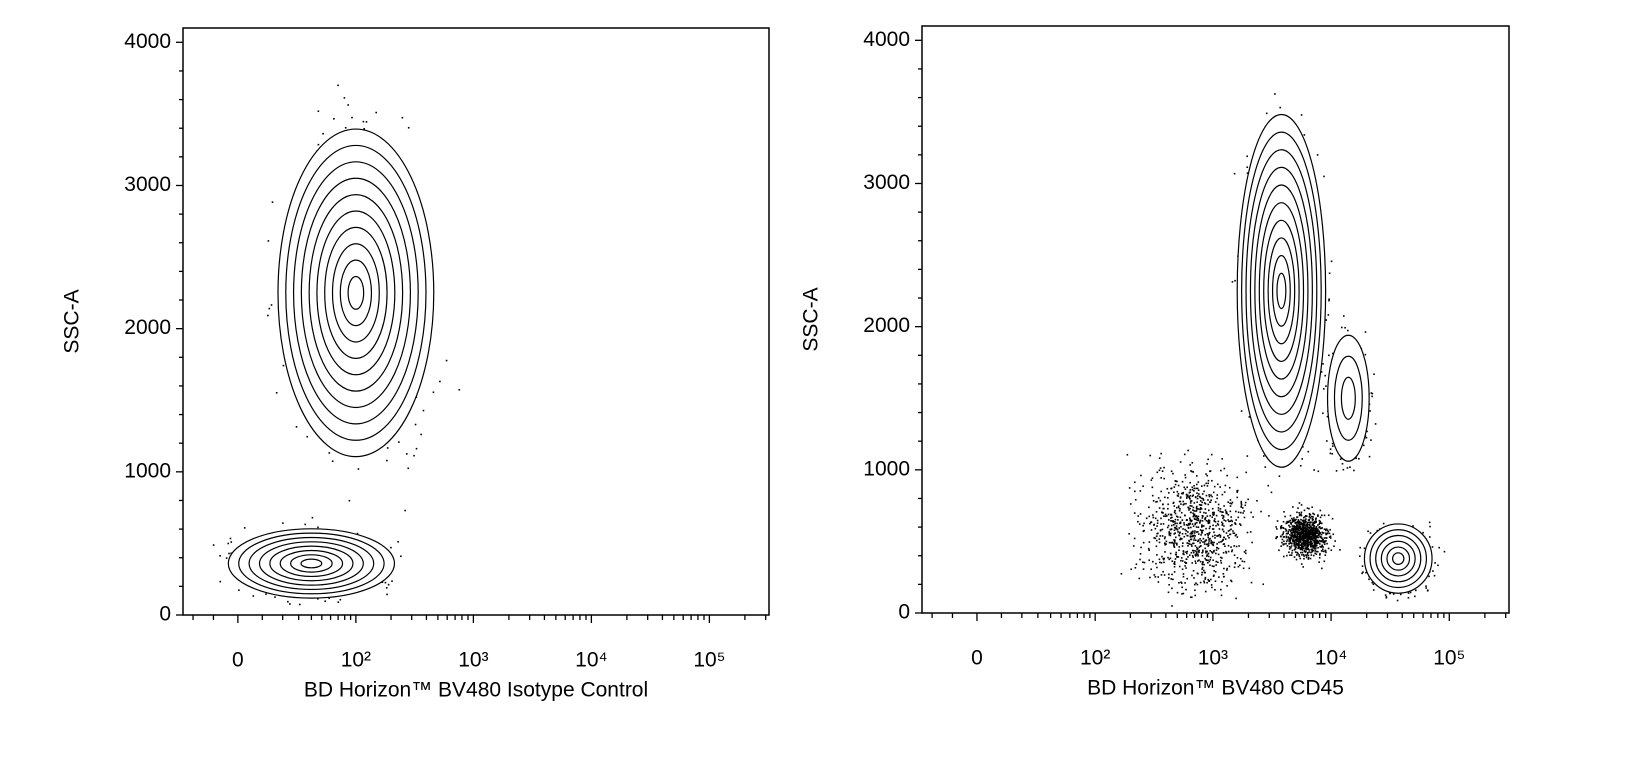 This screenshot has height=769, width=1651. Describe the element at coordinates (147, 470) in the screenshot. I see `y-tick-label: 1000` at that location.